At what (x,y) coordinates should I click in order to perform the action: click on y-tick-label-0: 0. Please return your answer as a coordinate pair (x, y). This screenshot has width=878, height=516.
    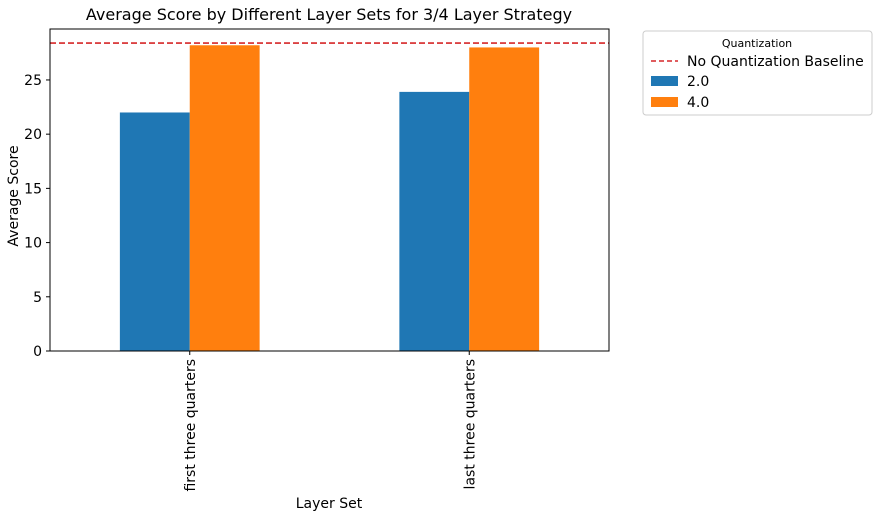
    Looking at the image, I should click on (37, 352).